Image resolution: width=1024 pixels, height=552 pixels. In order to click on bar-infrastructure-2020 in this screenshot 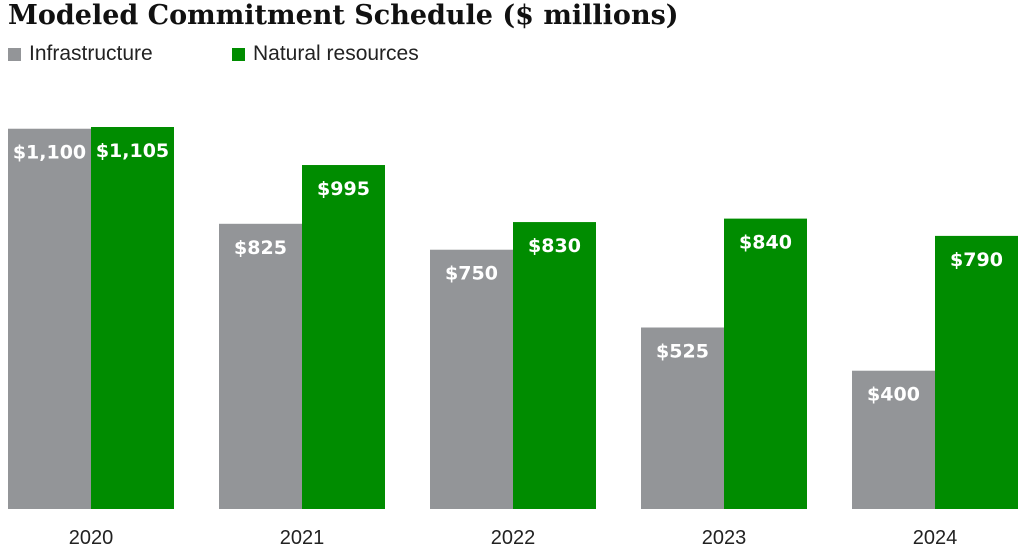, I will do `click(49, 318)`.